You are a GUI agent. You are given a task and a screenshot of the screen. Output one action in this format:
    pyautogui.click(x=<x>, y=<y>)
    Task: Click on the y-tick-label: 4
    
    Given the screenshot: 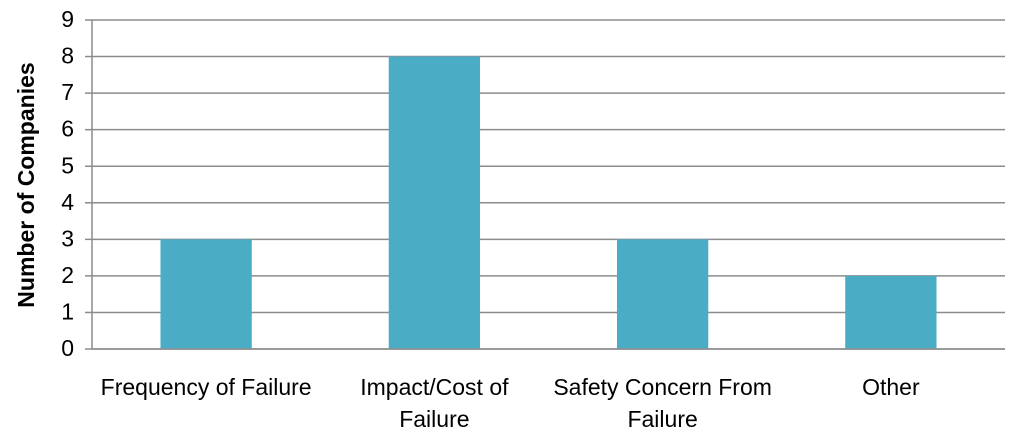 What is the action you would take?
    pyautogui.click(x=67, y=202)
    